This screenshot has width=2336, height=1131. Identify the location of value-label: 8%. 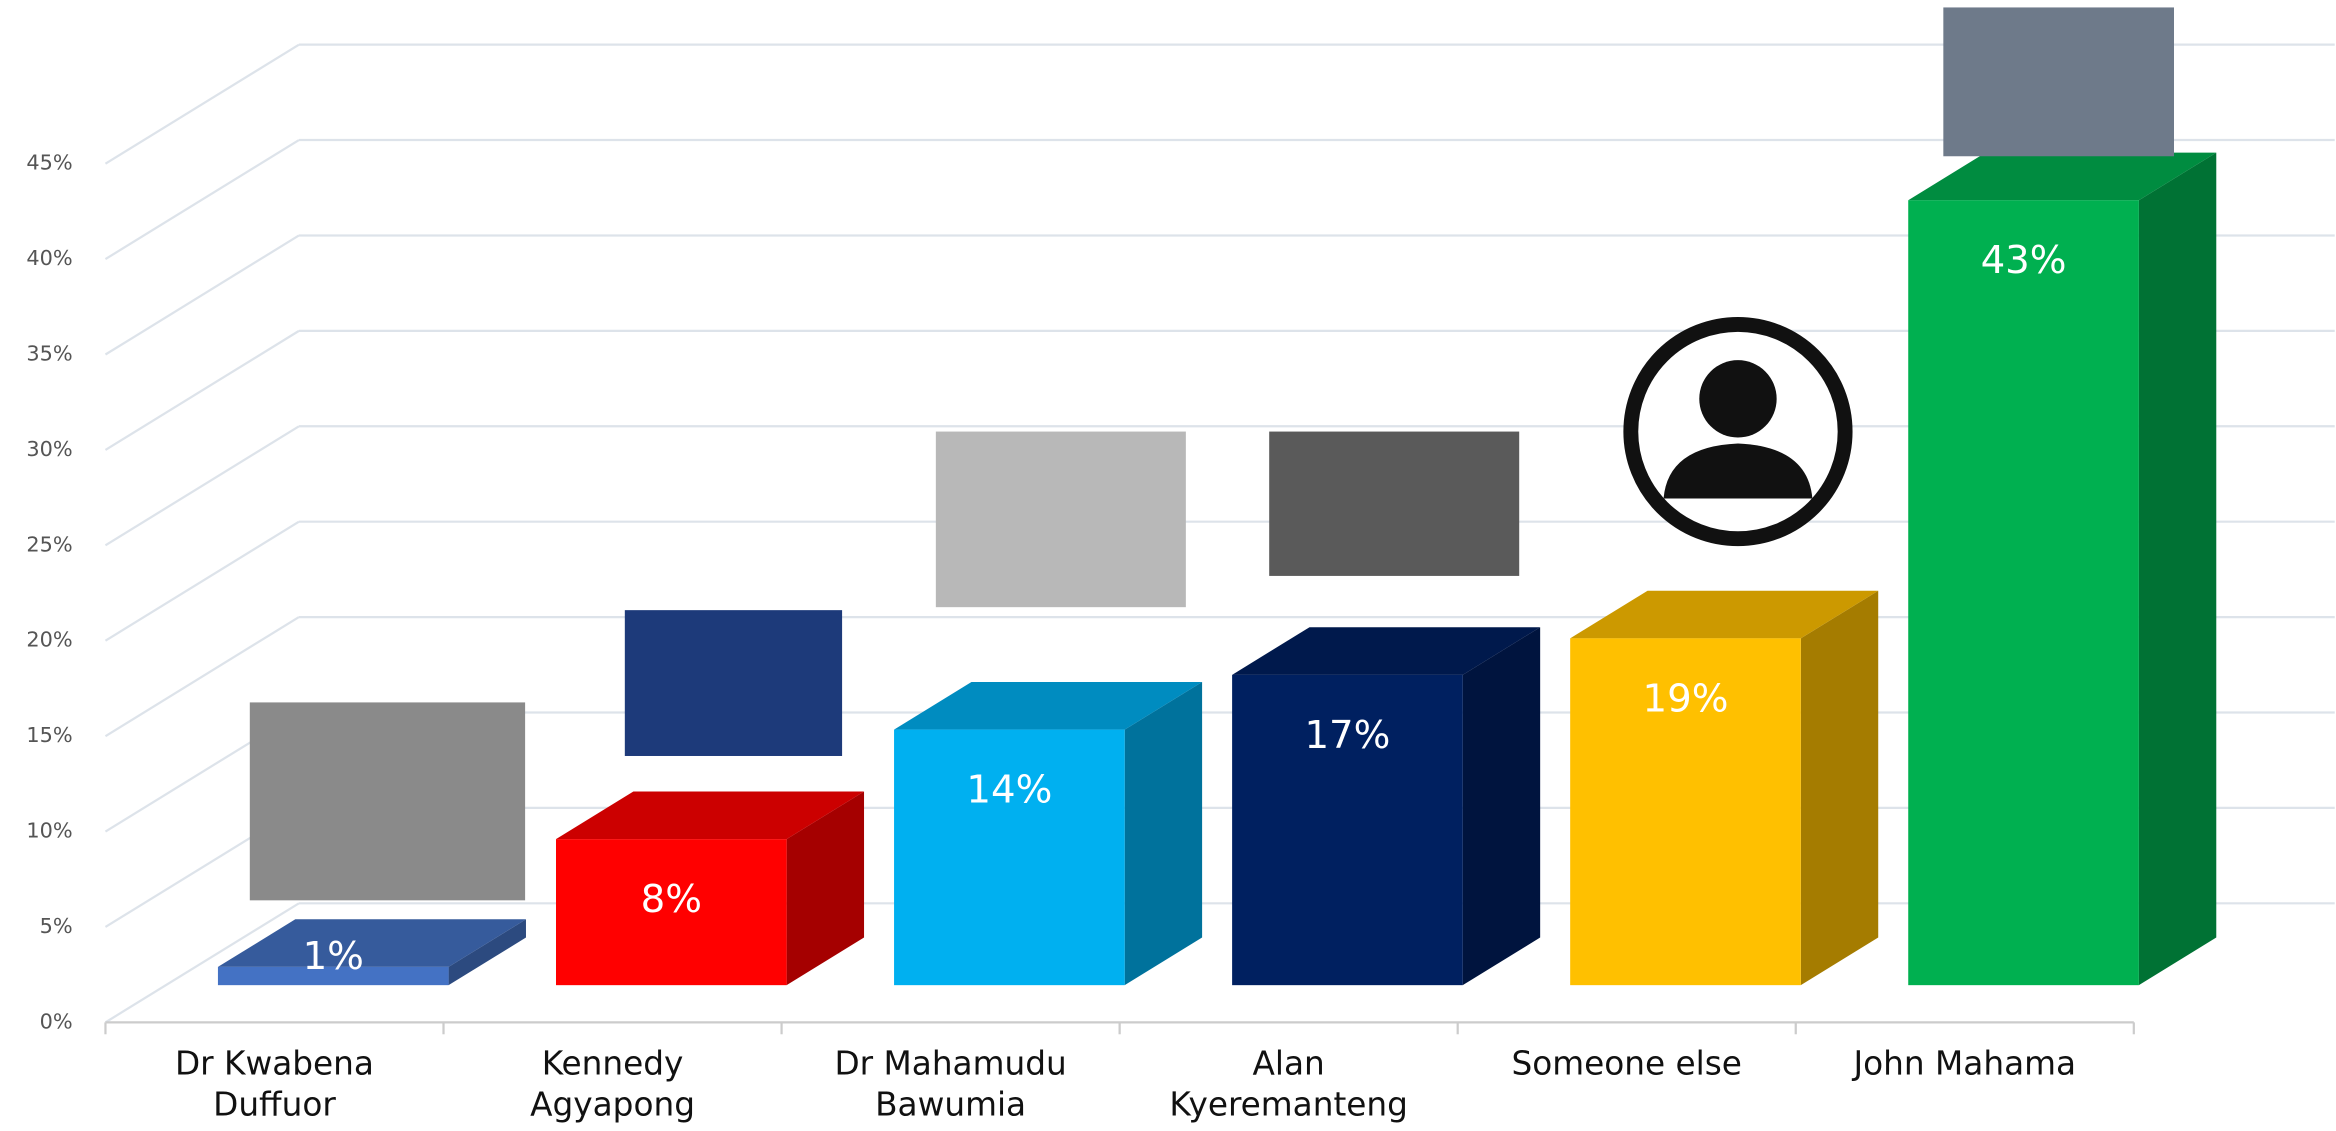
(671, 899).